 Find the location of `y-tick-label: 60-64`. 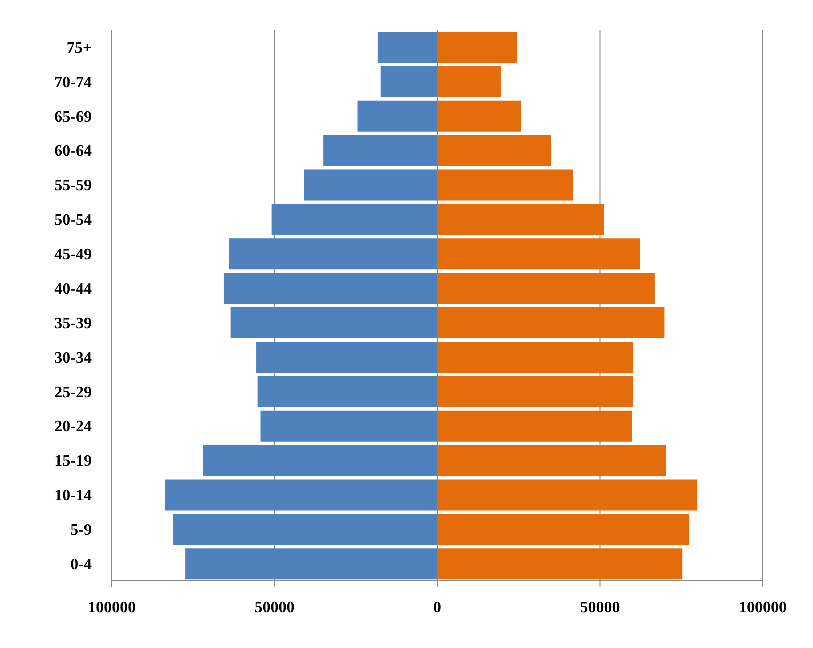

y-tick-label: 60-64 is located at coordinates (73, 151).